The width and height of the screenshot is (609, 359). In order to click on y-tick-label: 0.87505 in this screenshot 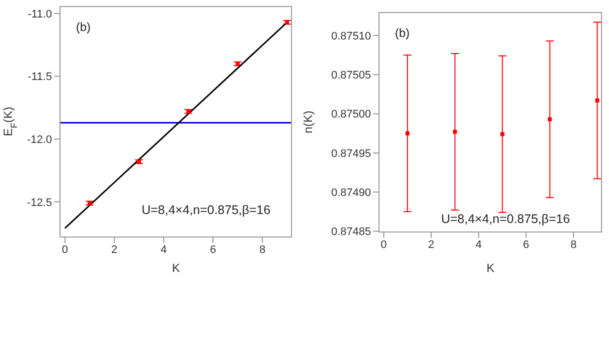, I will do `click(351, 76)`.